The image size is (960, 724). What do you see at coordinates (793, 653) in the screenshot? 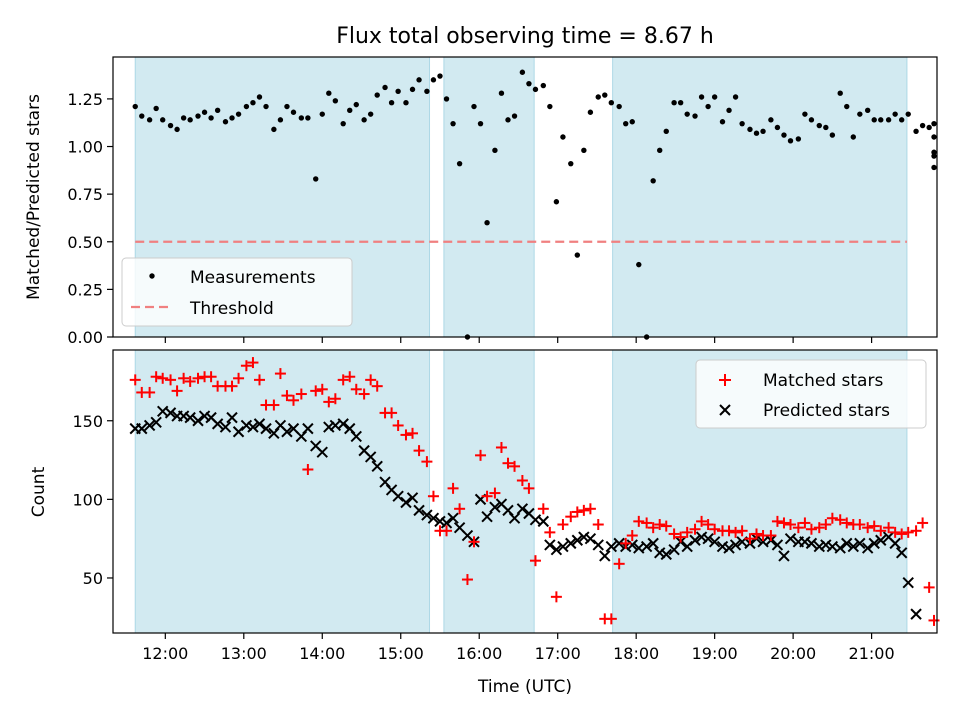
I see `x-tick-label: 20:00` at bounding box center [793, 653].